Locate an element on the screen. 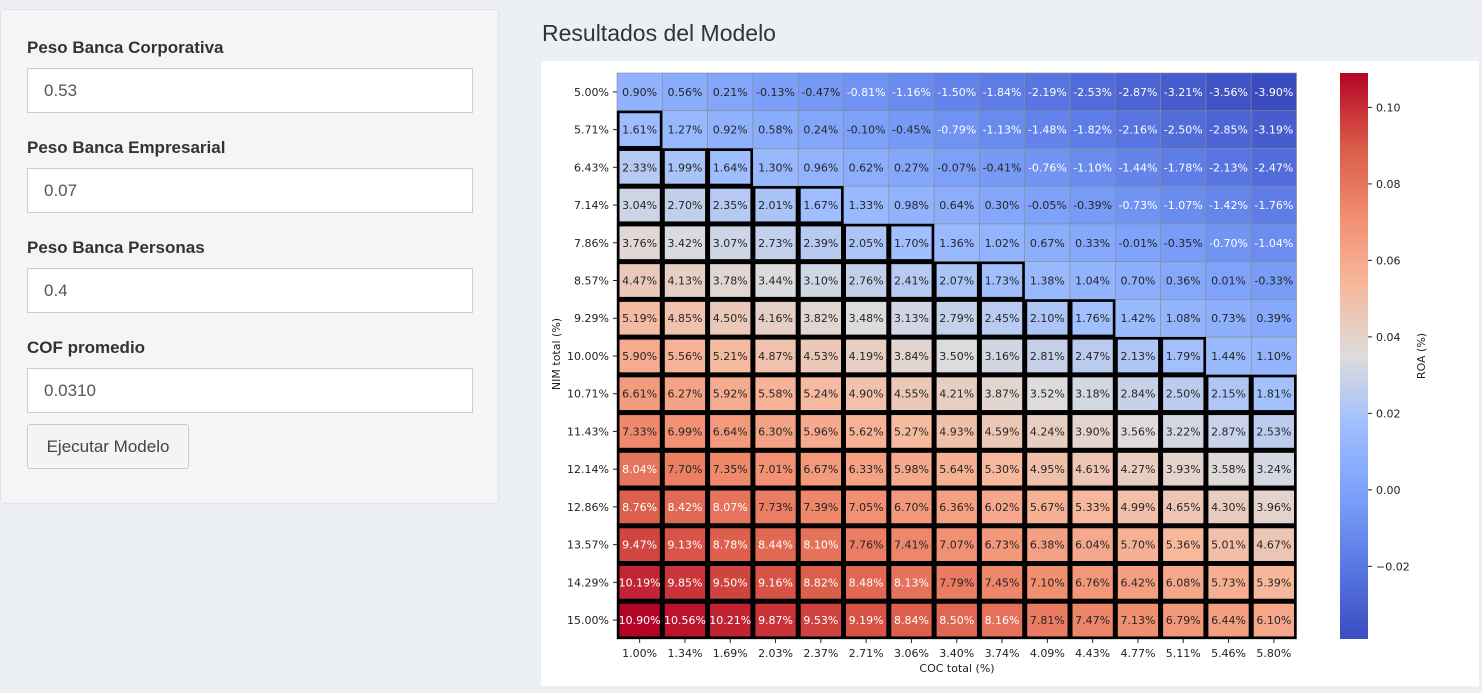  heatmap-cell-label: -0.10% is located at coordinates (866, 130).